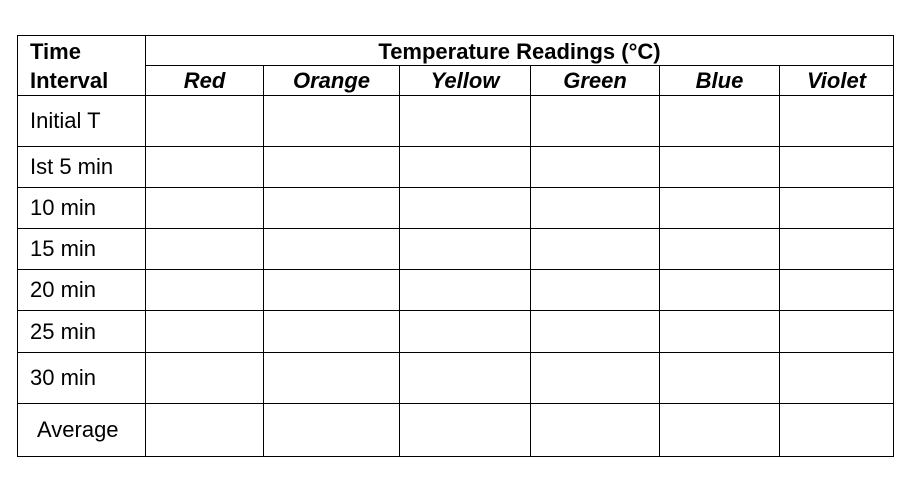 This screenshot has width=908, height=479. Describe the element at coordinates (719, 80) in the screenshot. I see `column-header-blue: Blue` at that location.